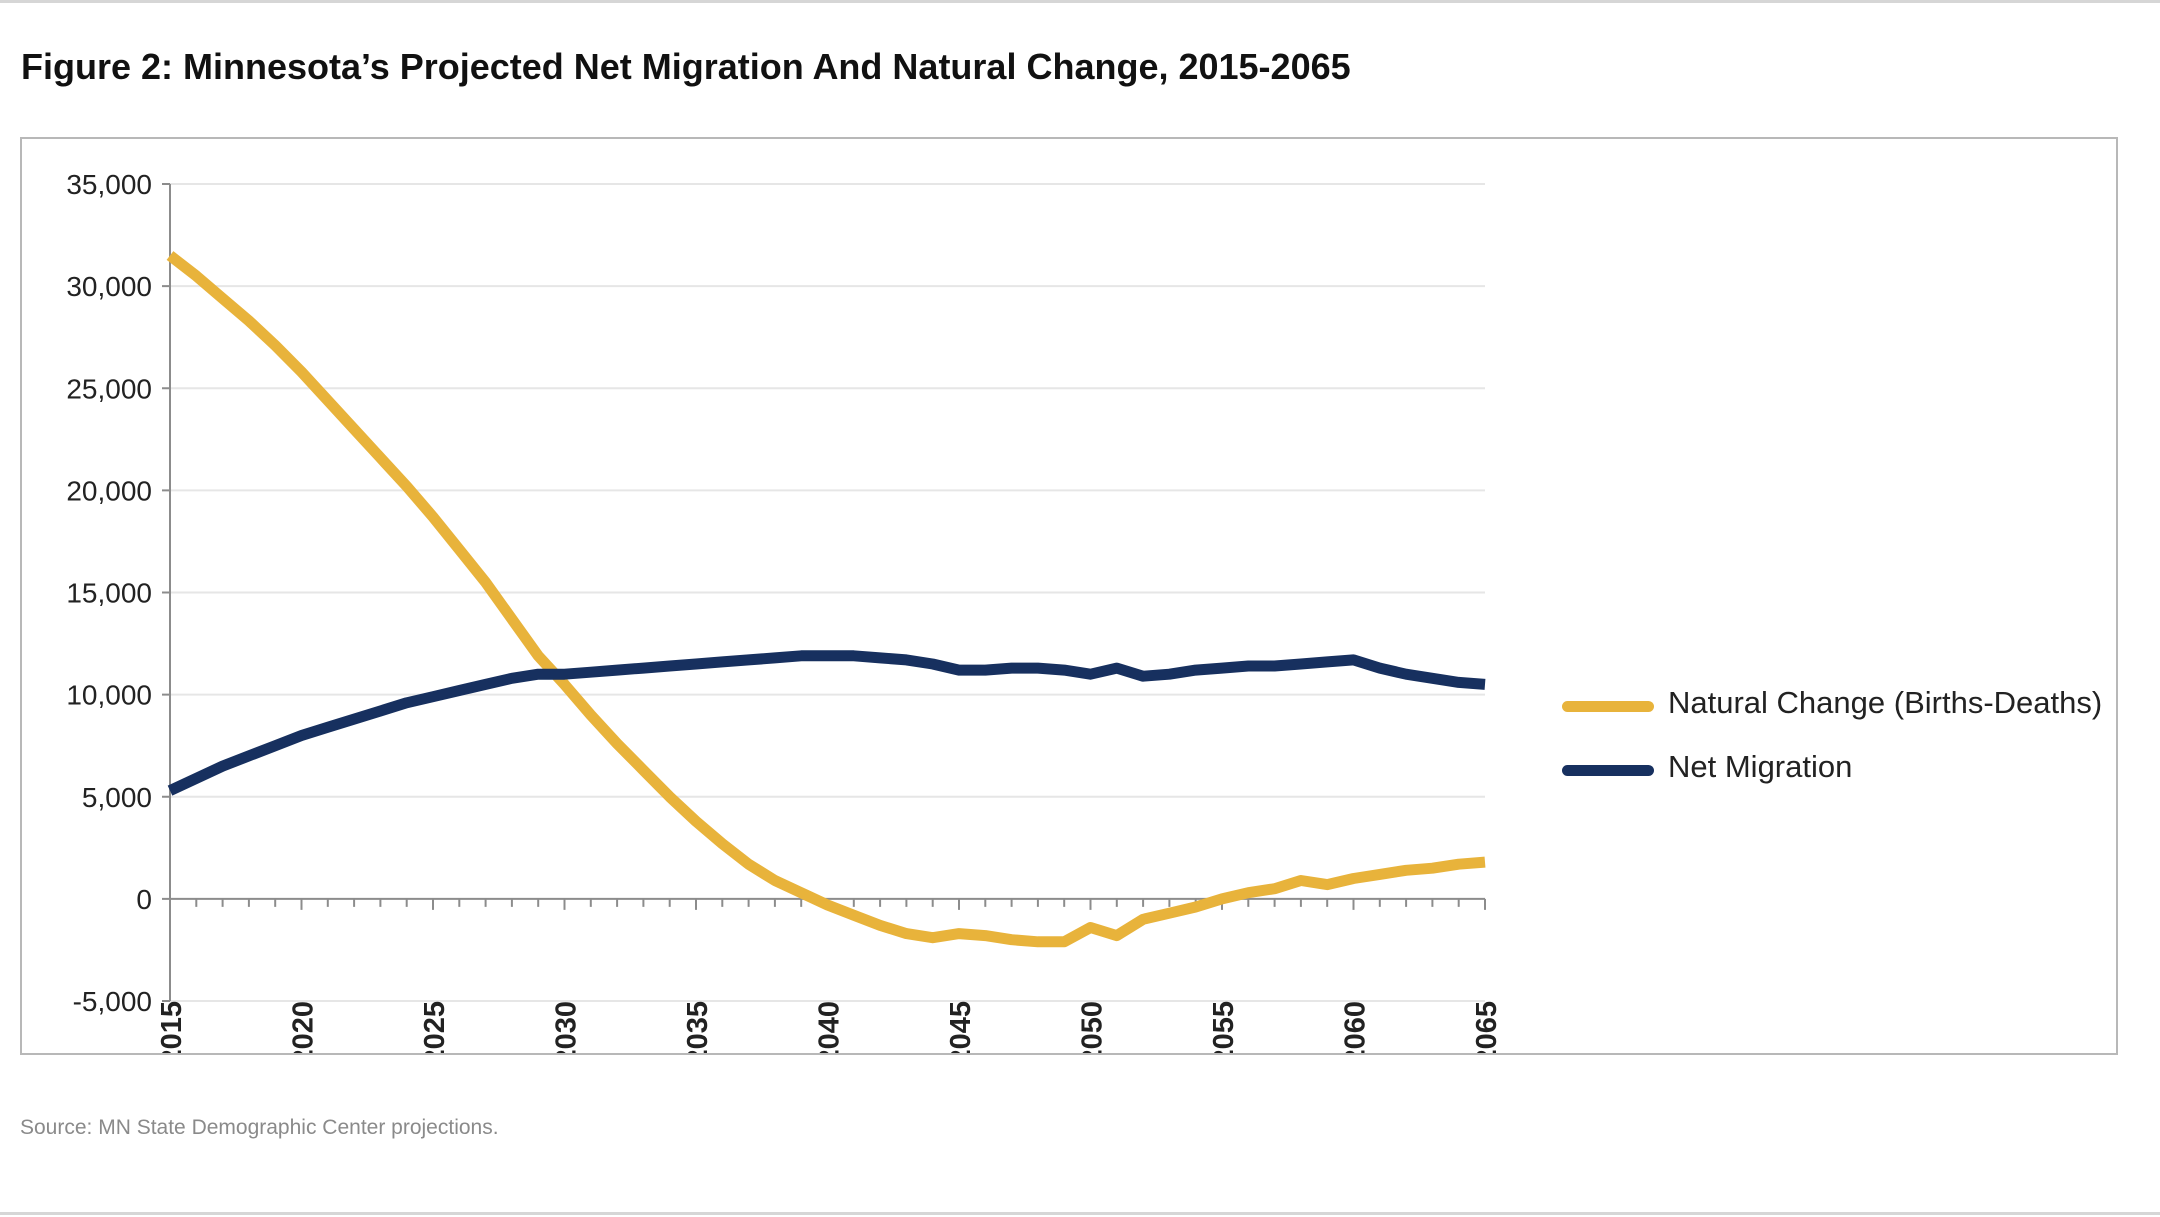 This screenshot has height=1217, width=2160. I want to click on y-tick-label-8: 35,000, so click(109, 184).